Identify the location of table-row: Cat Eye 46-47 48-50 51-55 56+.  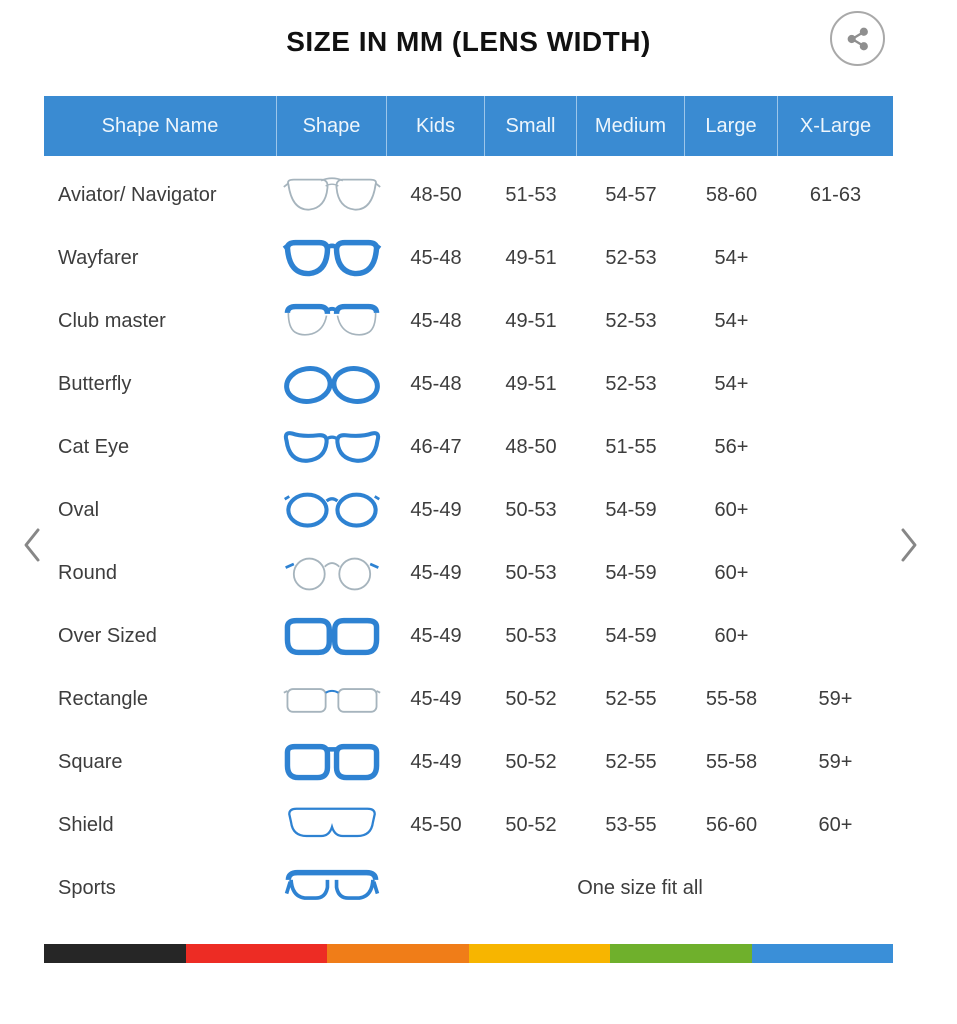
(468, 447).